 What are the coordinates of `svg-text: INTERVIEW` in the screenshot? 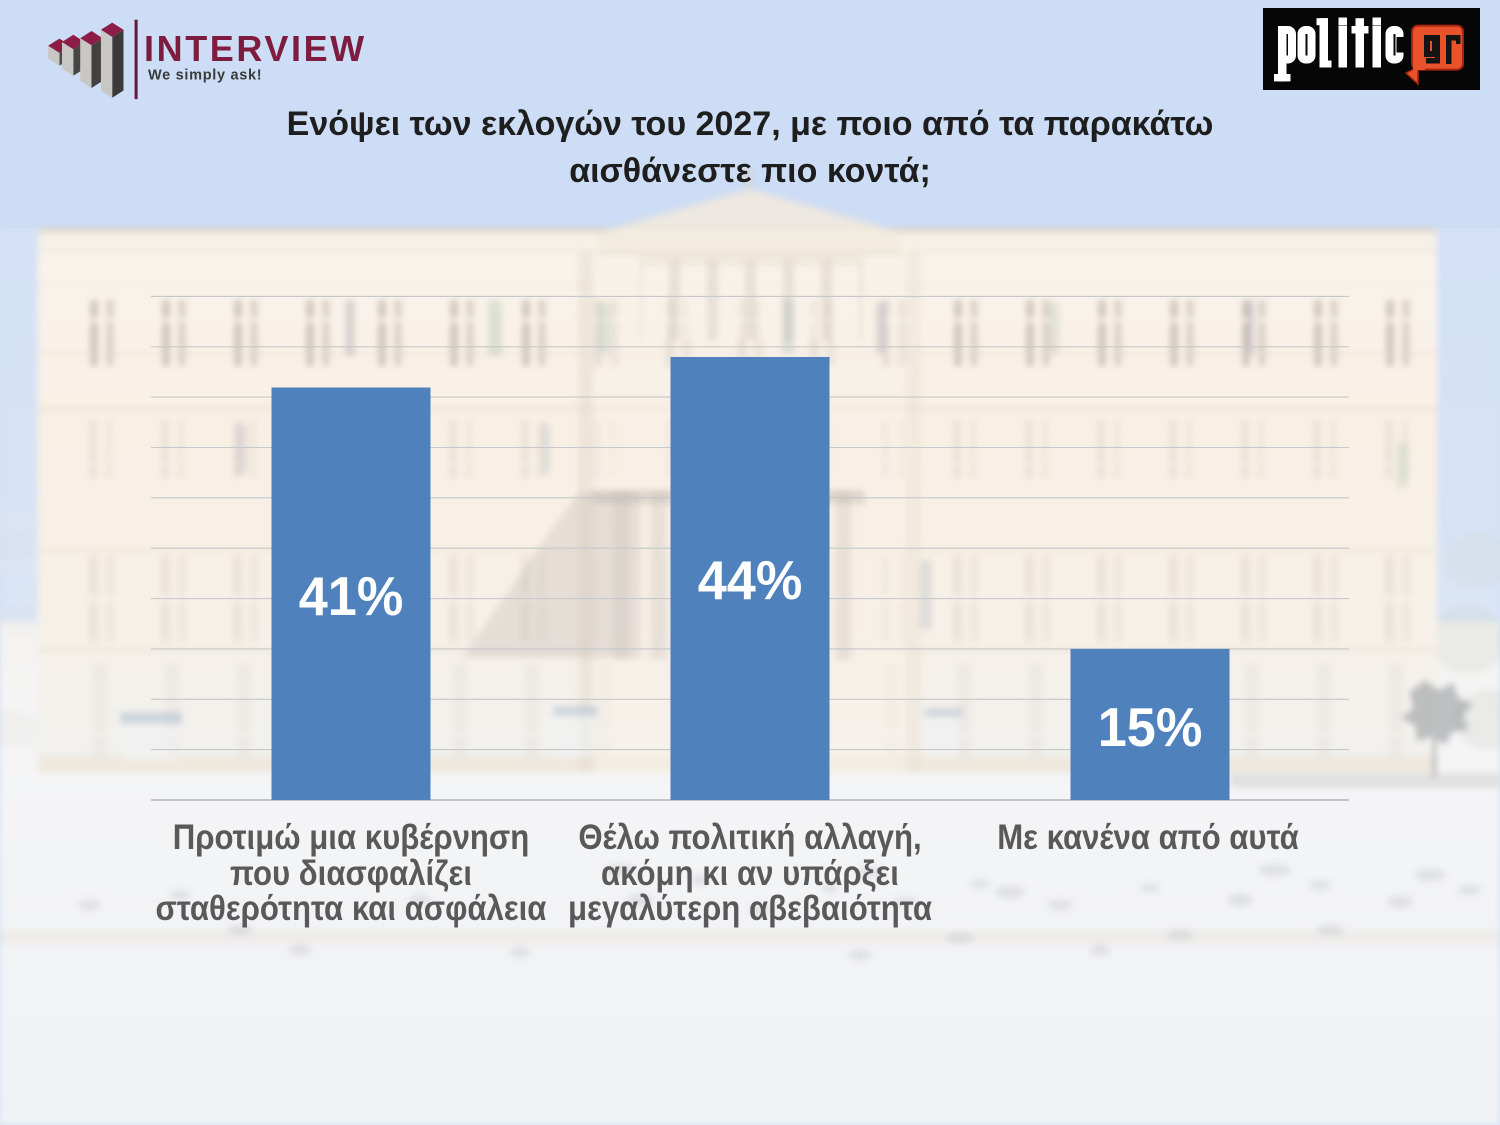 It's located at (255, 48).